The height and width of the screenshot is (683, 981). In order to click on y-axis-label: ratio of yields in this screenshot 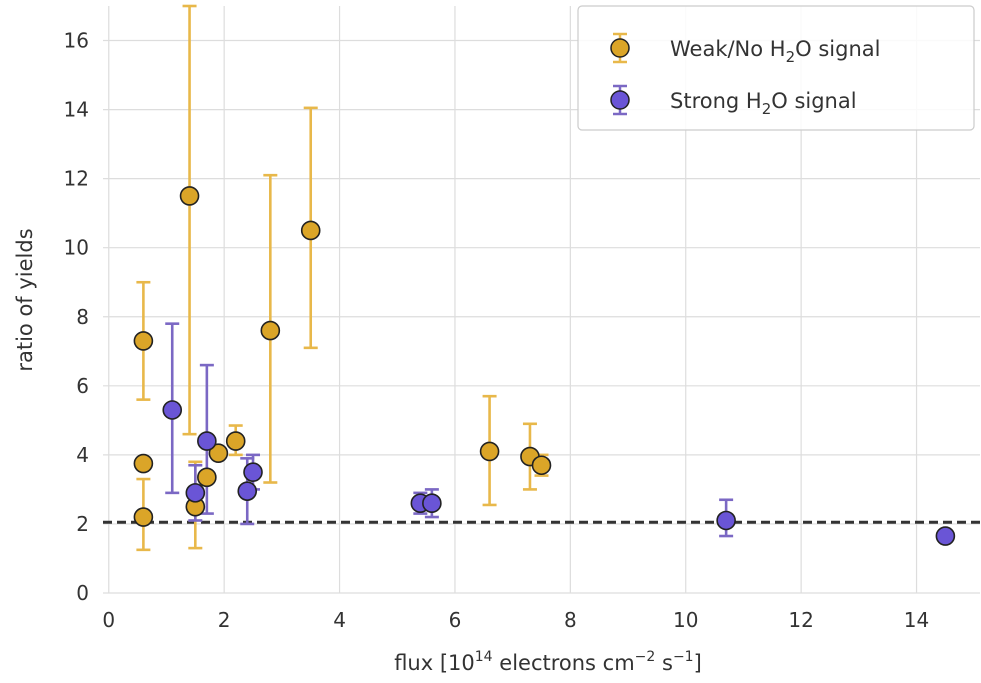, I will do `click(25, 299)`.